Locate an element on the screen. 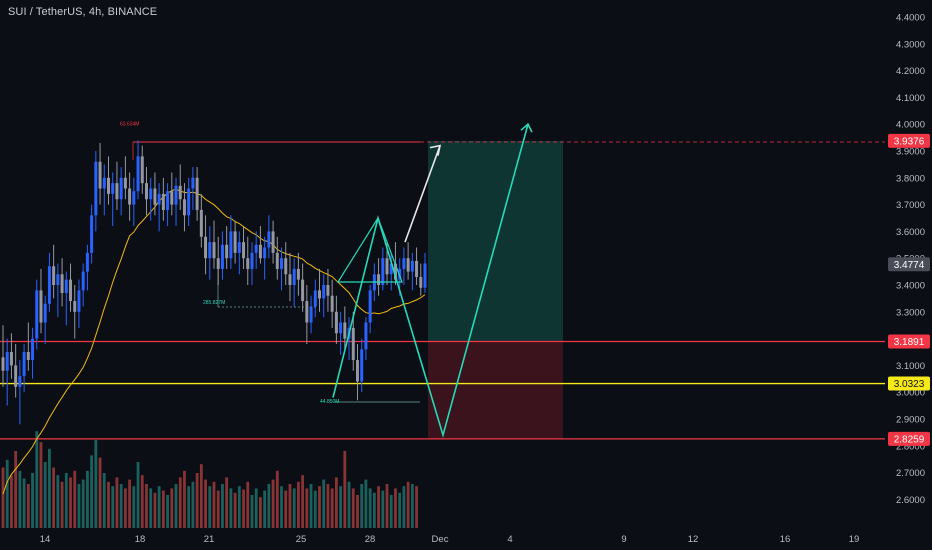  time-tick-label: 4 is located at coordinates (509, 539).